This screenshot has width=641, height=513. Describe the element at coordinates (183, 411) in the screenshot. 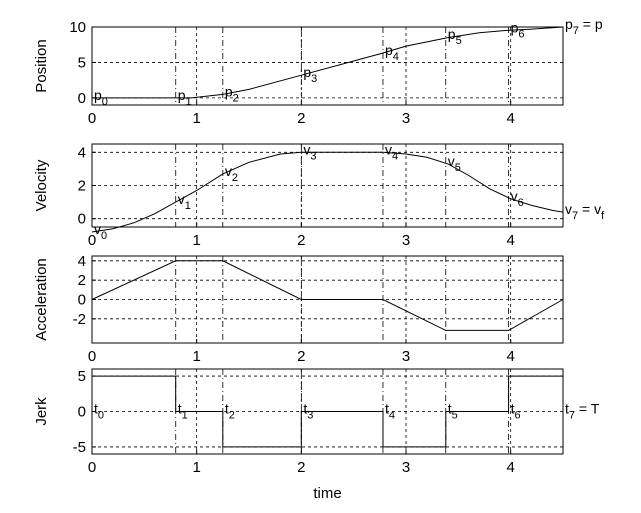

I see `annotation-t1: t1` at that location.